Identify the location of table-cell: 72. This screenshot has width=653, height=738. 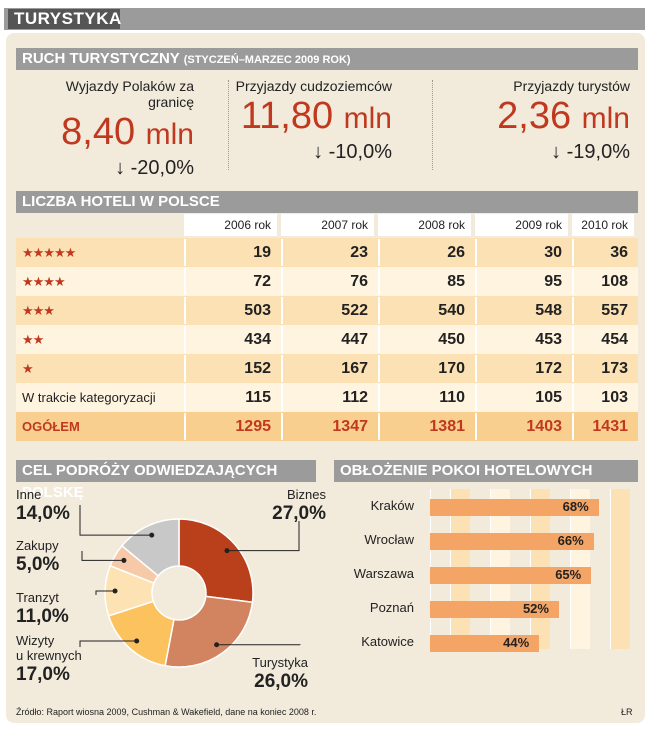
(230, 281).